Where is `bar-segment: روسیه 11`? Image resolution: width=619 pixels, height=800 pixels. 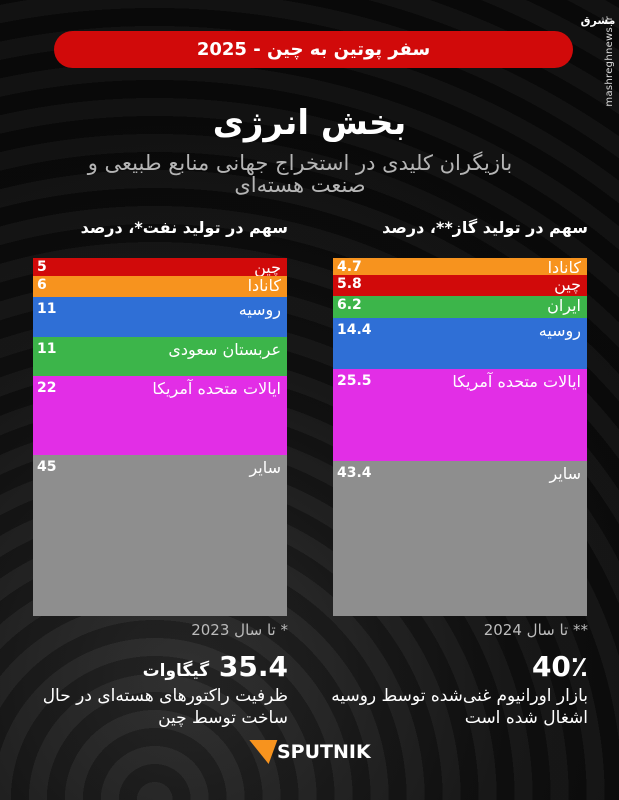
bar-segment: روسیه 11 is located at coordinates (160, 317).